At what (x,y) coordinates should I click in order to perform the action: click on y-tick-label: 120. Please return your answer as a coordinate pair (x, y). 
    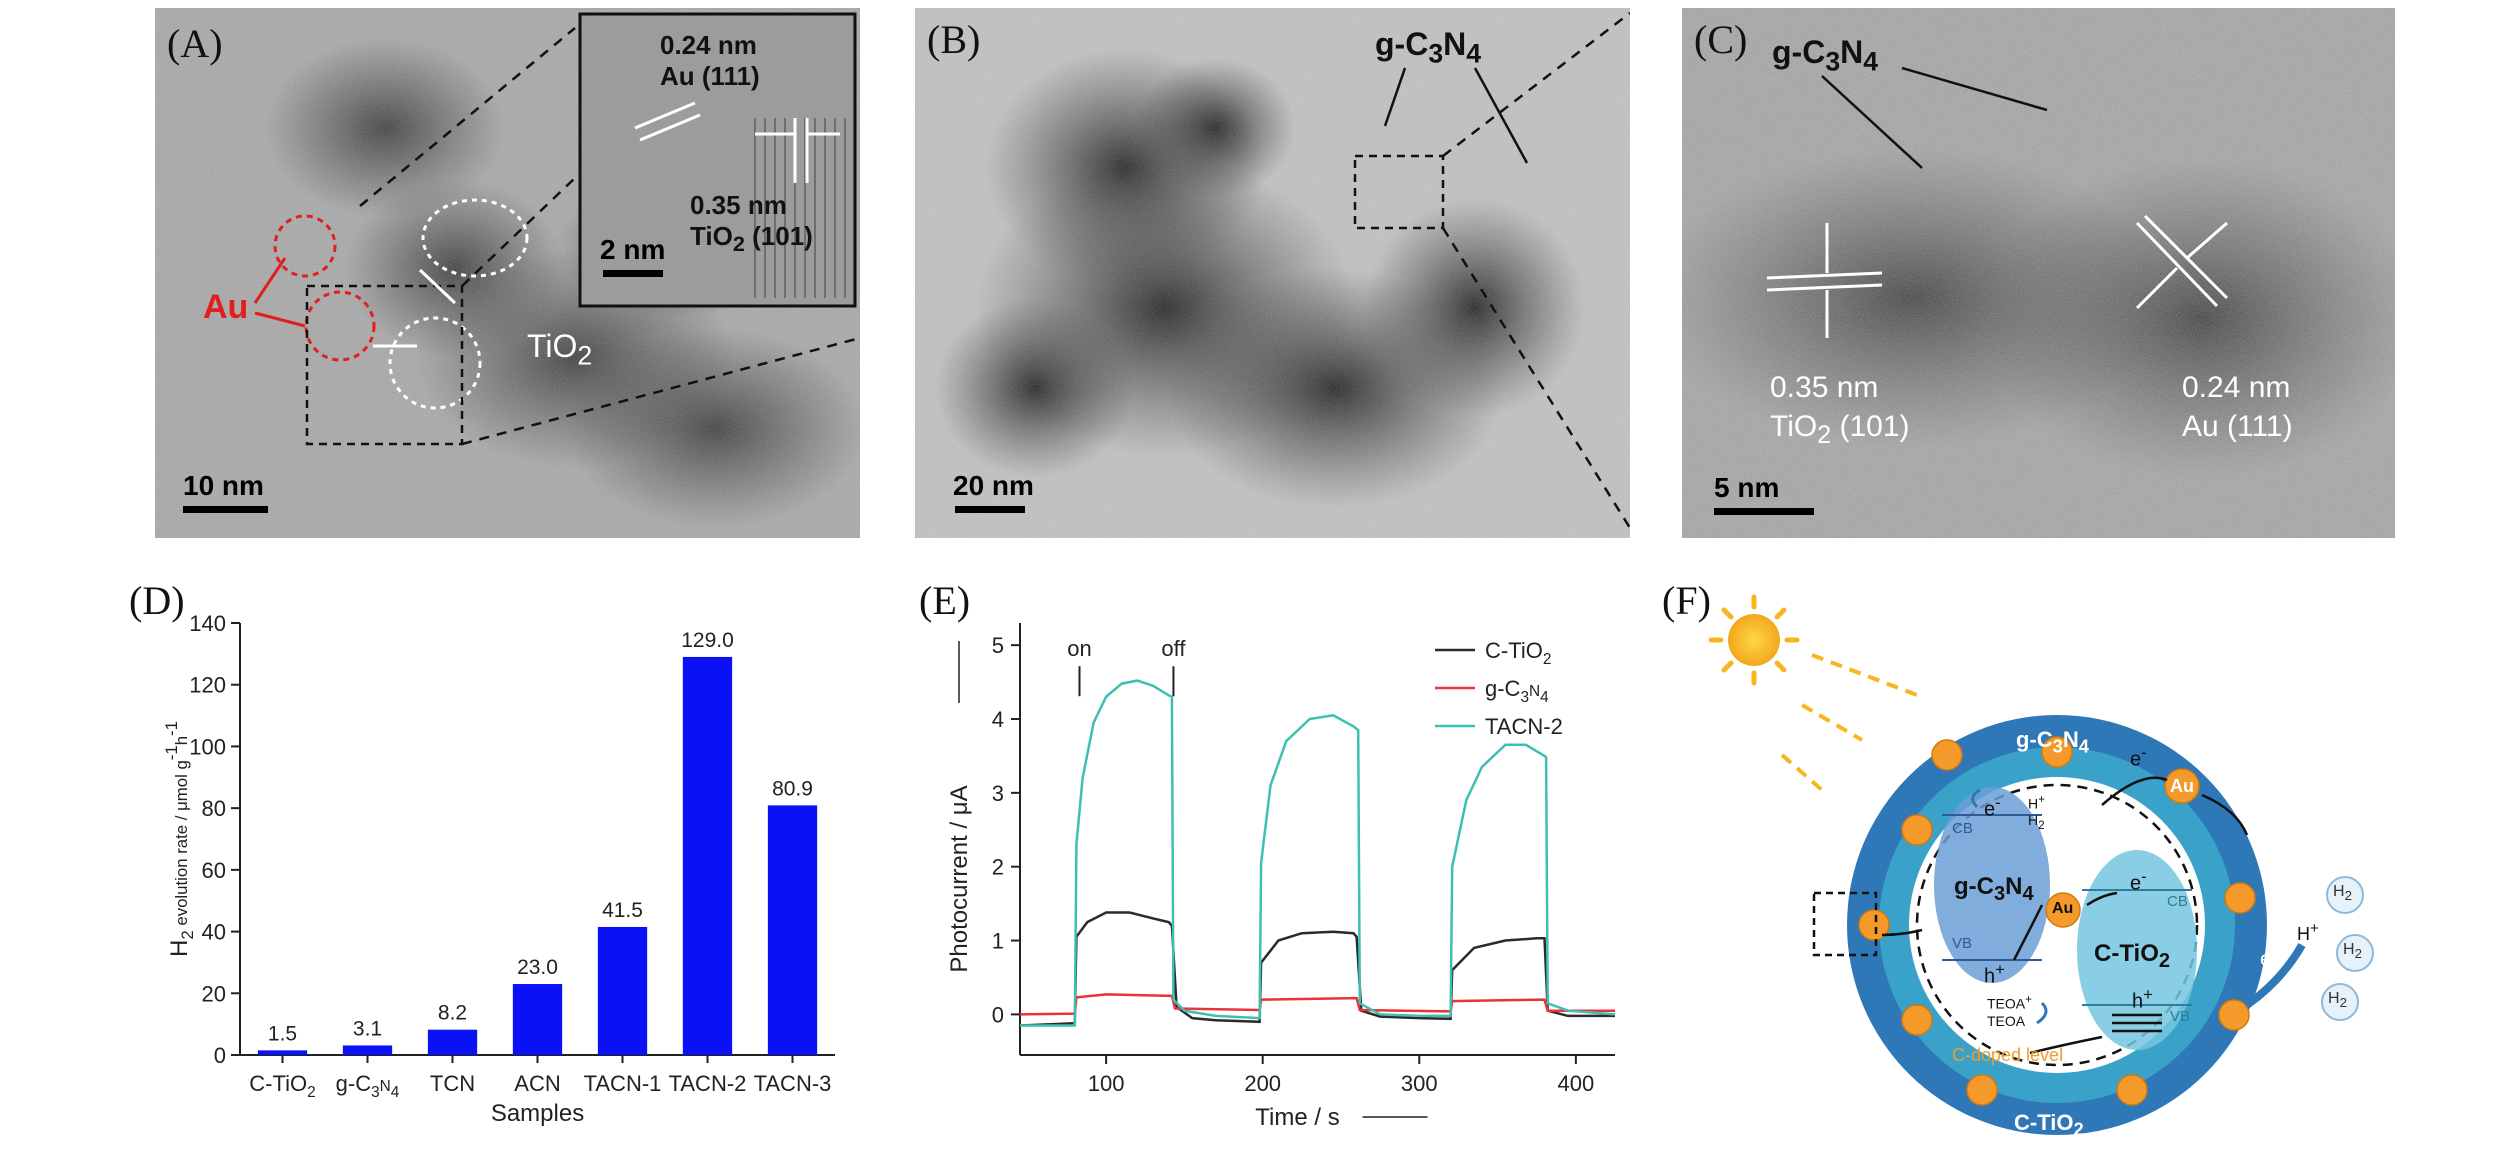
    Looking at the image, I should click on (207, 685).